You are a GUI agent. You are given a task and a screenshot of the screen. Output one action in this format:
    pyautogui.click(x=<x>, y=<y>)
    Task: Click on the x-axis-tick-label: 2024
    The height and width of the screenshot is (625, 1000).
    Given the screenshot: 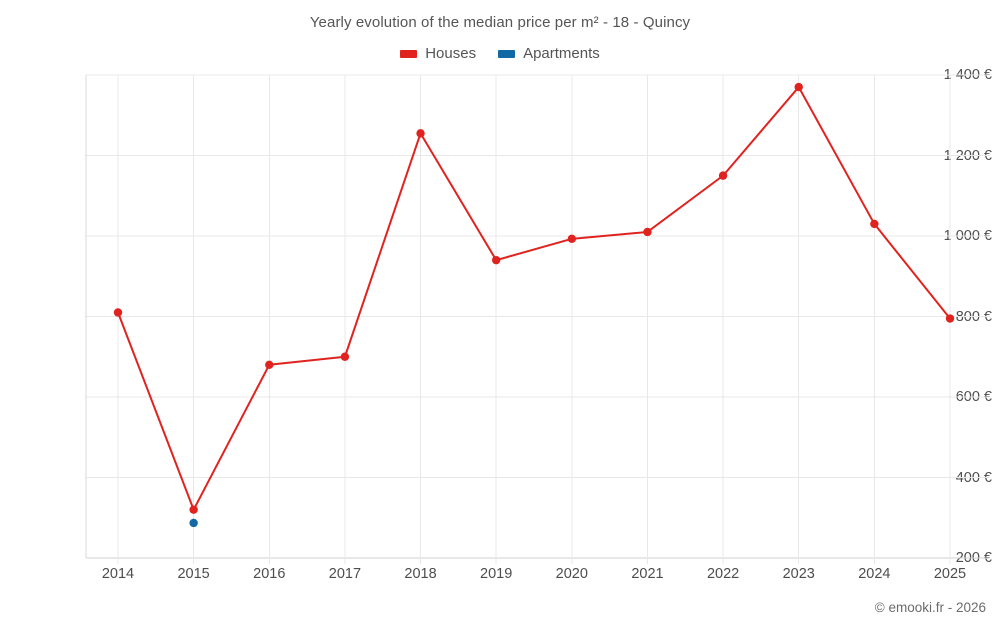 What is the action you would take?
    pyautogui.click(x=874, y=574)
    